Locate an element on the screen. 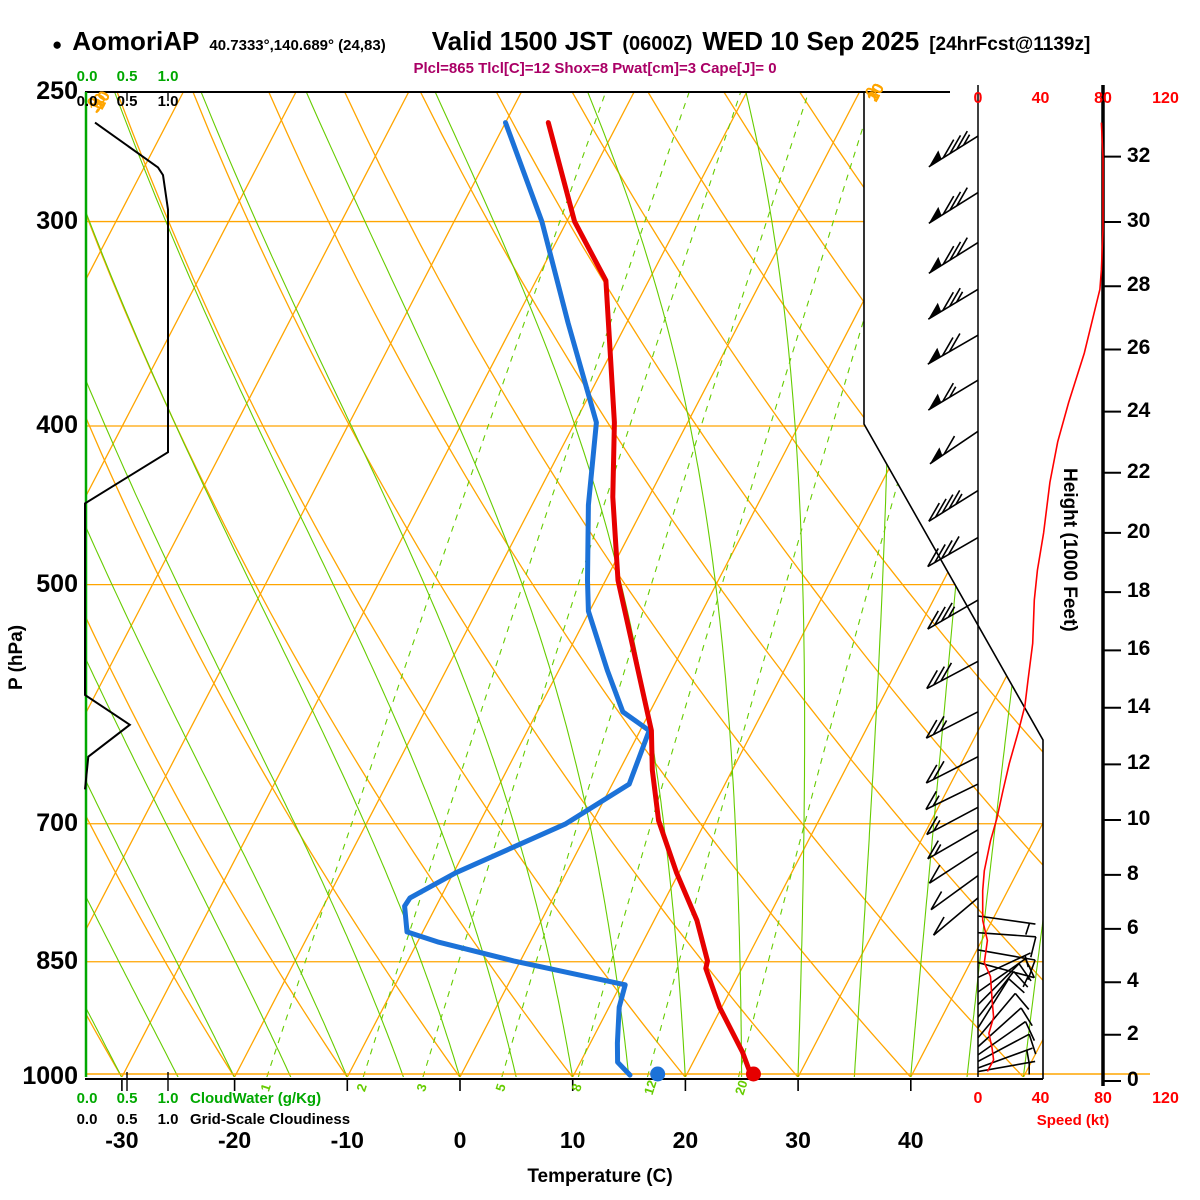 The image size is (1200, 1200). temp-tick-label: 0 is located at coordinates (460, 1140).